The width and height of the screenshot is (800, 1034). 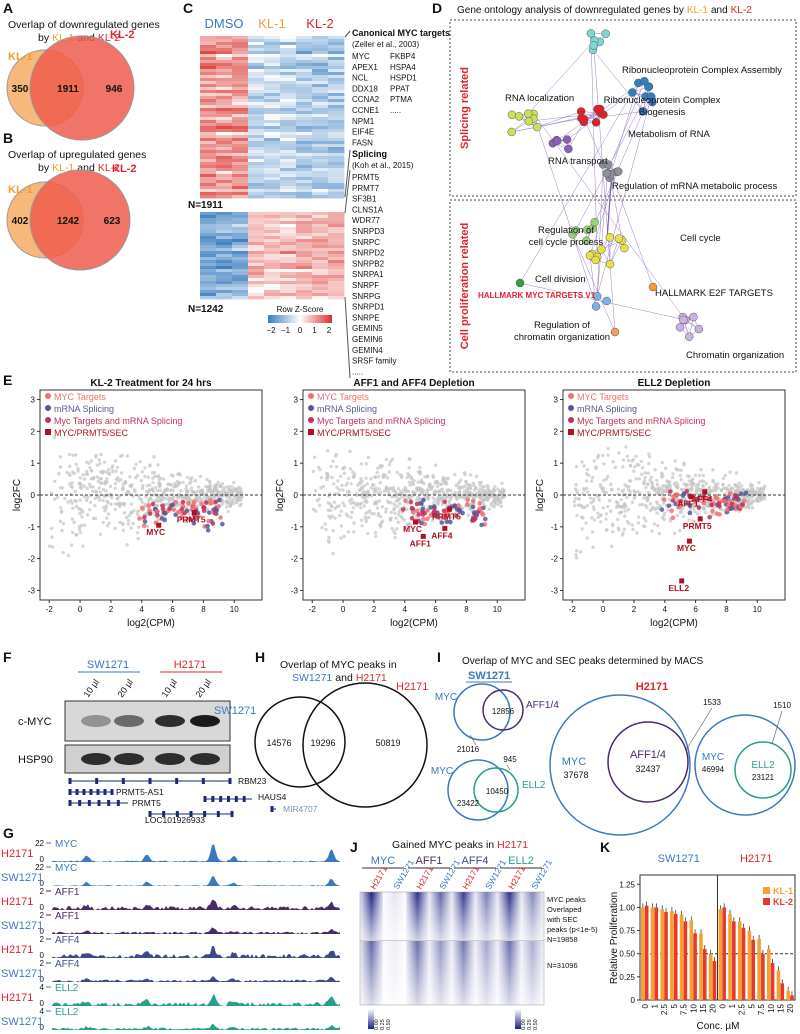 What do you see at coordinates (368, 209) in the screenshot?
I see `gene: CLNS1A` at bounding box center [368, 209].